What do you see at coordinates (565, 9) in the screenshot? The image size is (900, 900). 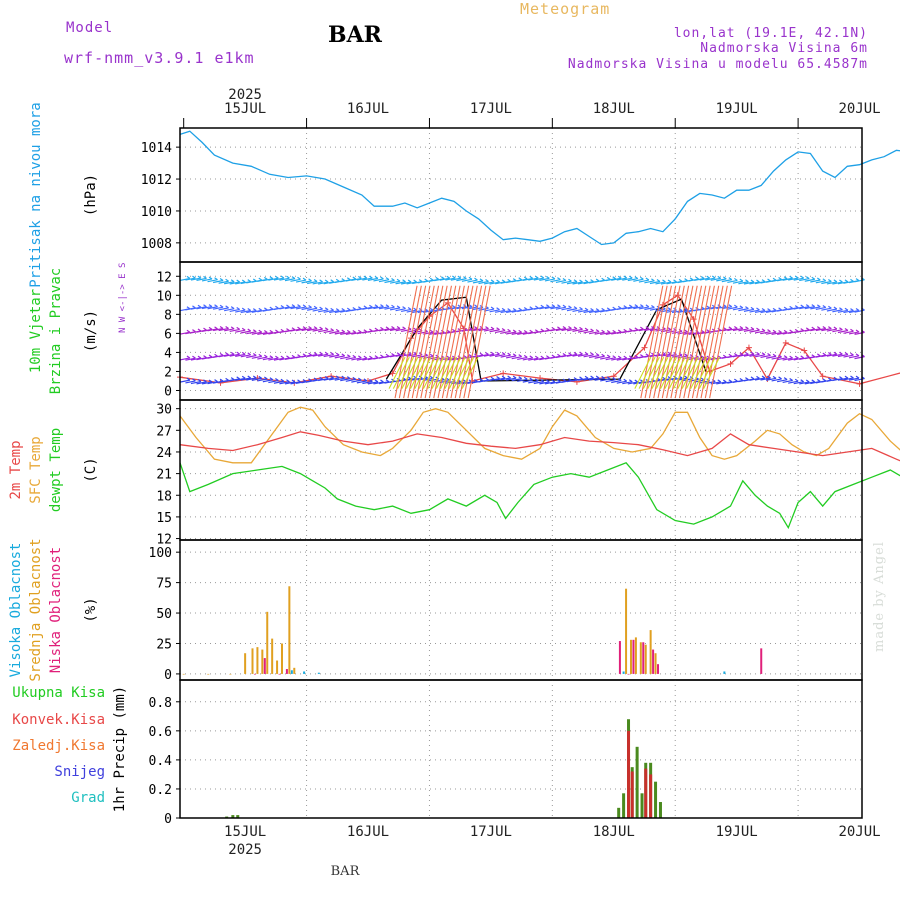 I see `product-title: Meteogram` at bounding box center [565, 9].